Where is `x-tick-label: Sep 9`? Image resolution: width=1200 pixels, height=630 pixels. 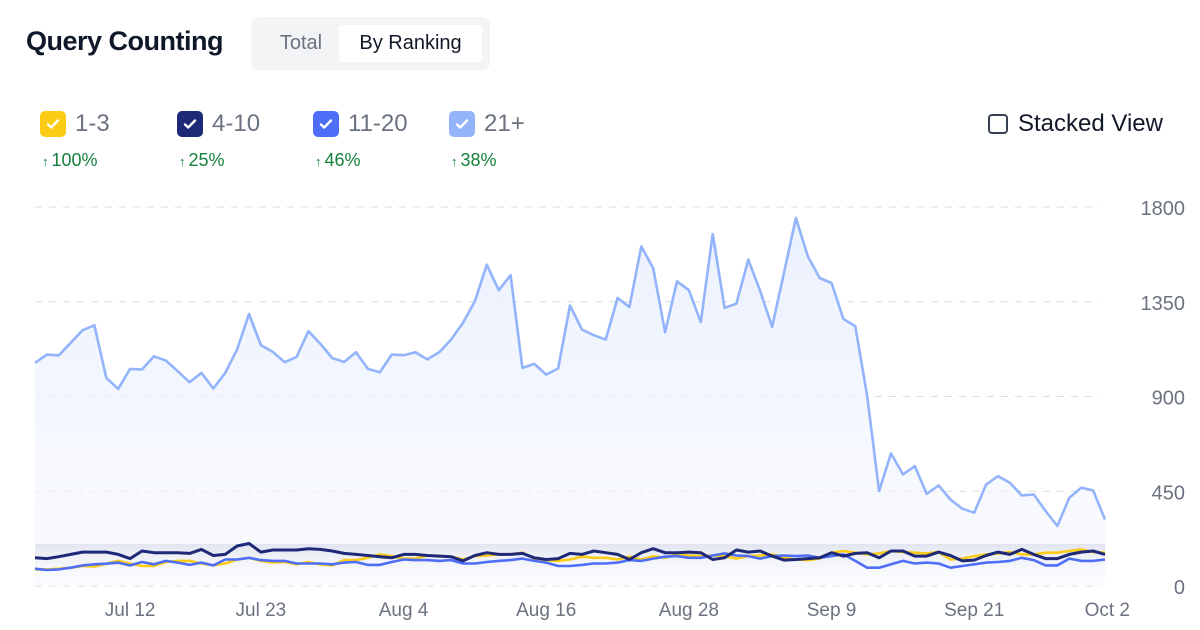 x-tick-label: Sep 9 is located at coordinates (832, 610).